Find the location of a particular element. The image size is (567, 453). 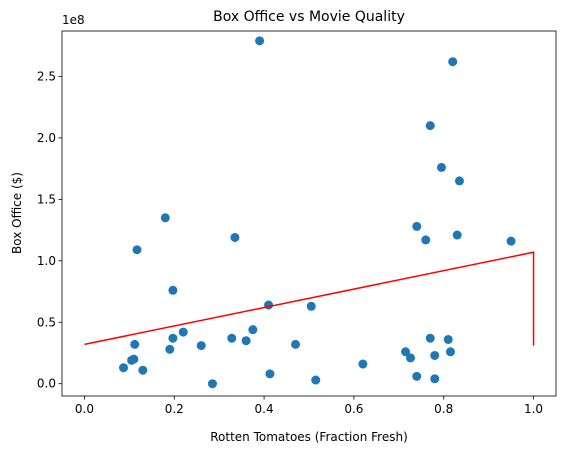

x-tick-label: 1.0 is located at coordinates (533, 409).